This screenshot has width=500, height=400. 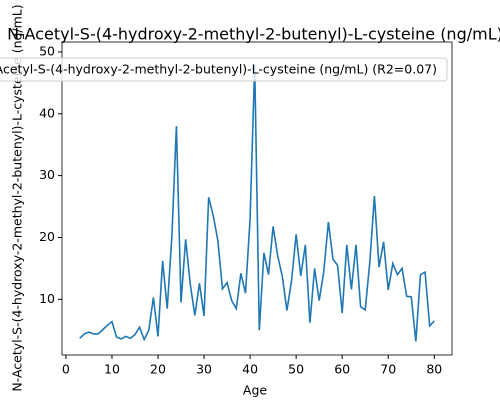 What do you see at coordinates (158, 369) in the screenshot?
I see `x-tick-label: 20` at bounding box center [158, 369].